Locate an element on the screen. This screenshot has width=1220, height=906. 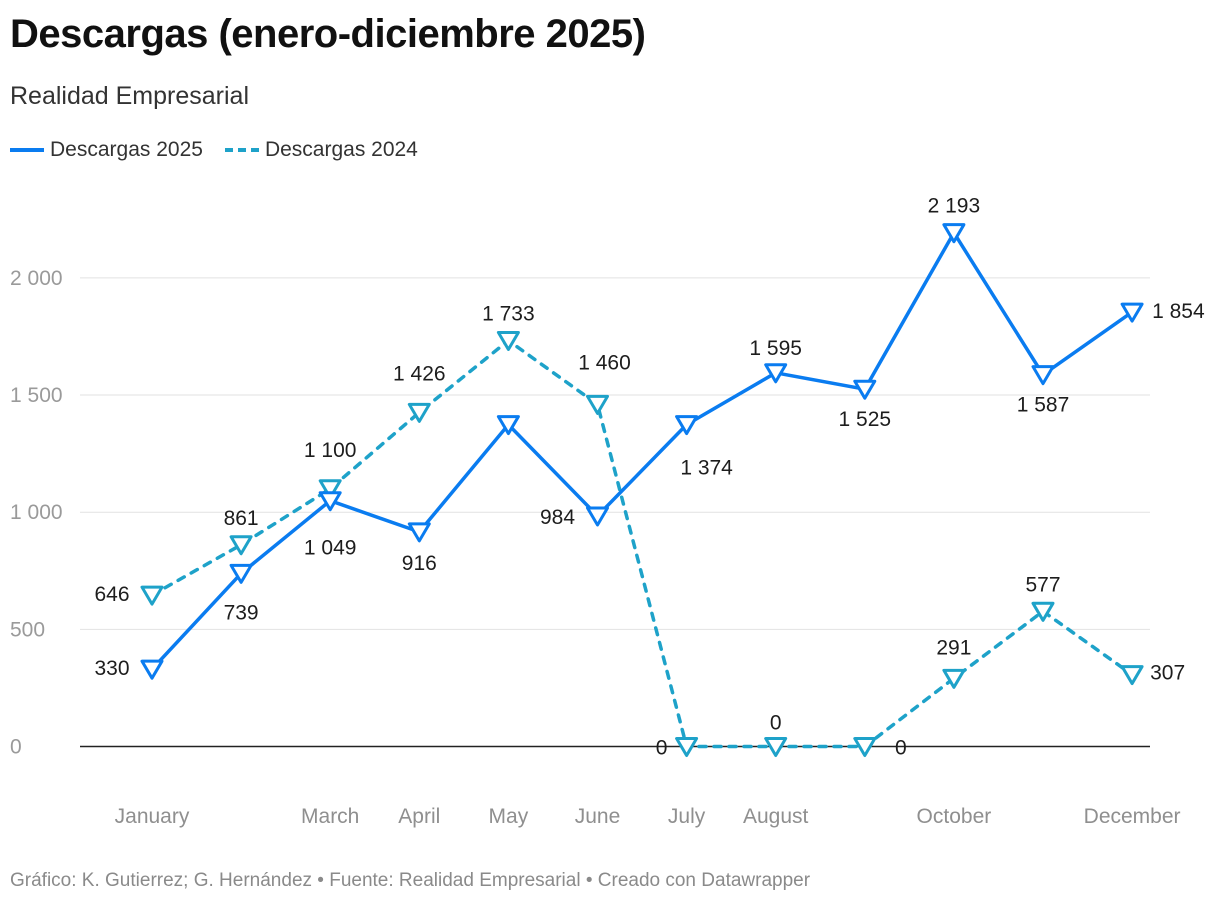
x-tick-label-may: May is located at coordinates (509, 816).